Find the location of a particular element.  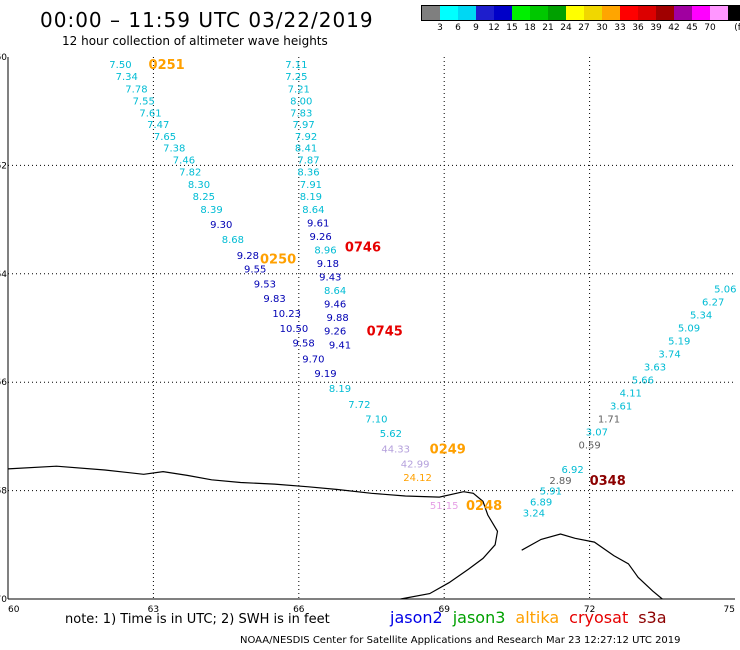

wave-height-value: 9.58 is located at coordinates (304, 344).